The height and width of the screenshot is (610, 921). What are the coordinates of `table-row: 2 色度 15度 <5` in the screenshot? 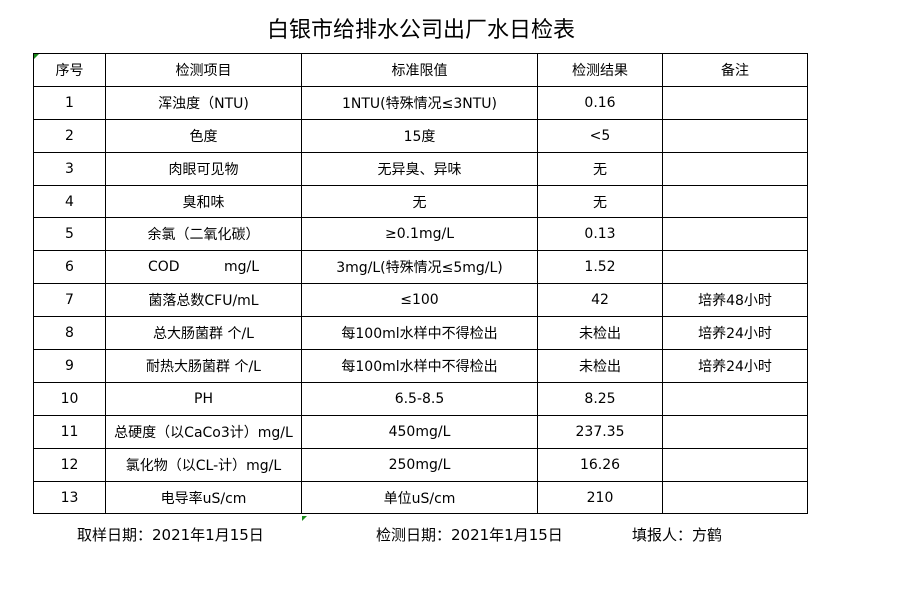 It's located at (420, 135).